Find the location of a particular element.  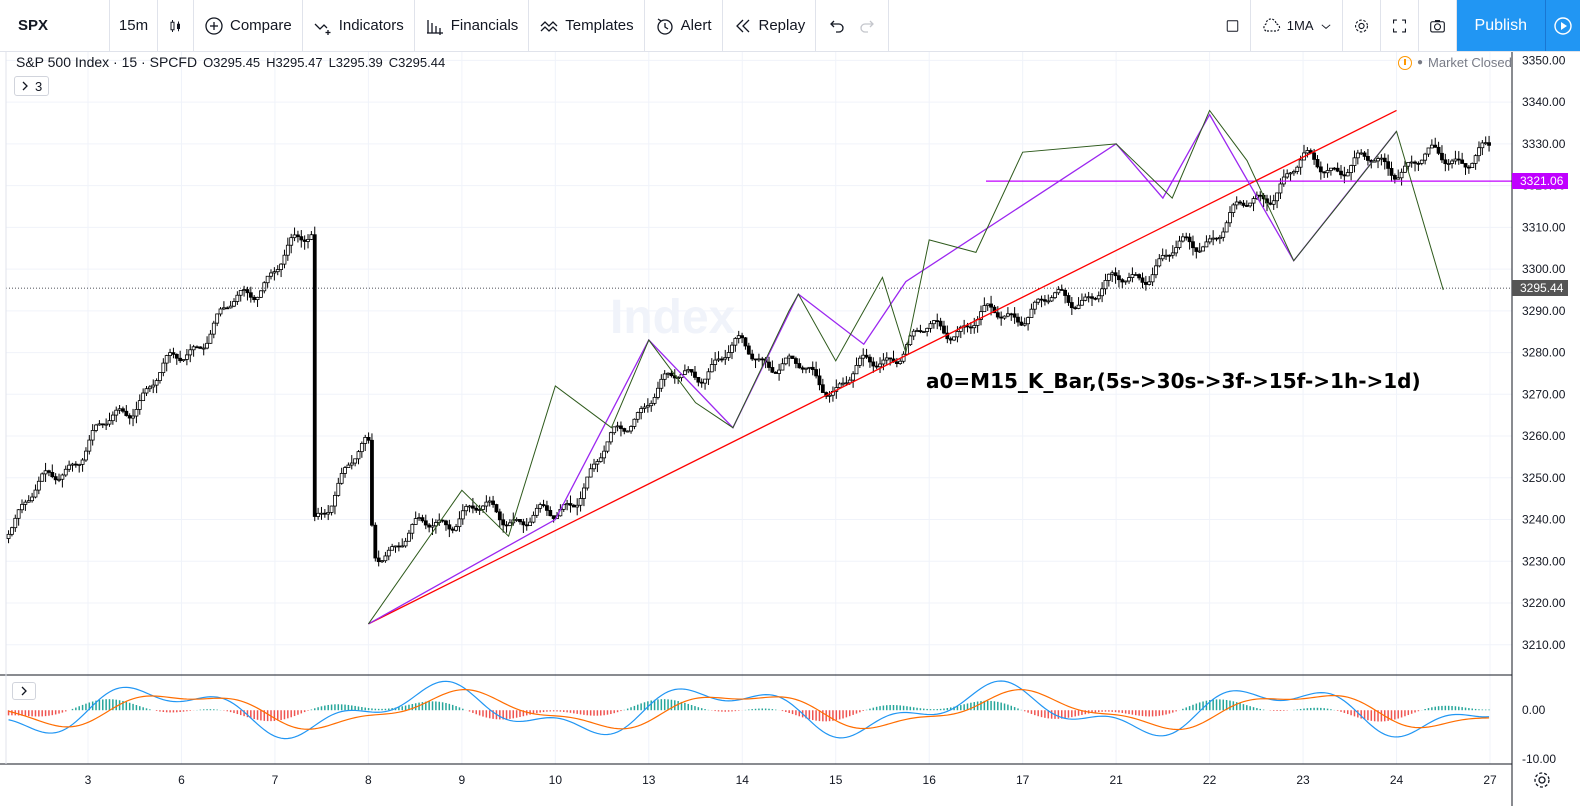

publish-menu-button is located at coordinates (1563, 25).